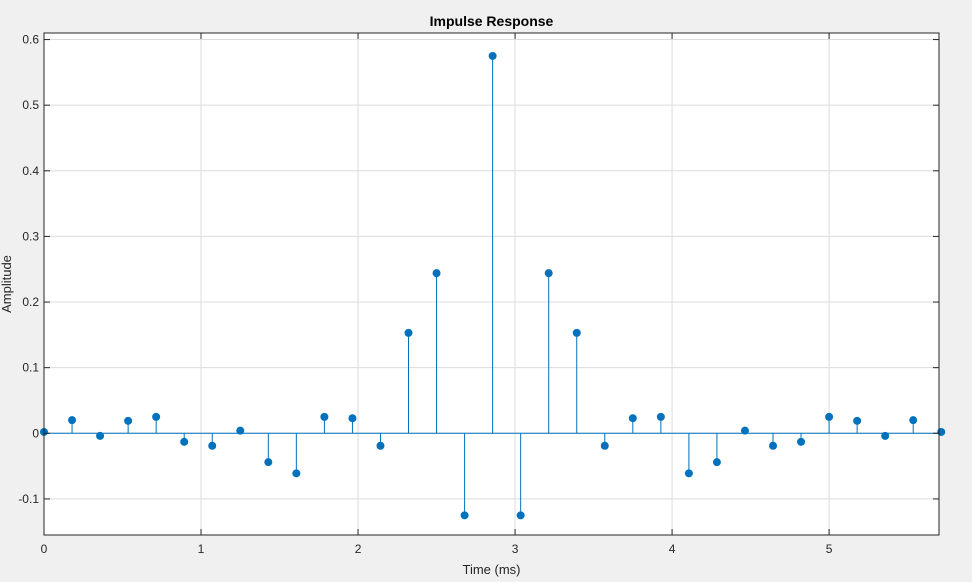 The height and width of the screenshot is (582, 972). I want to click on y-tick-label: 0.3, so click(30, 236).